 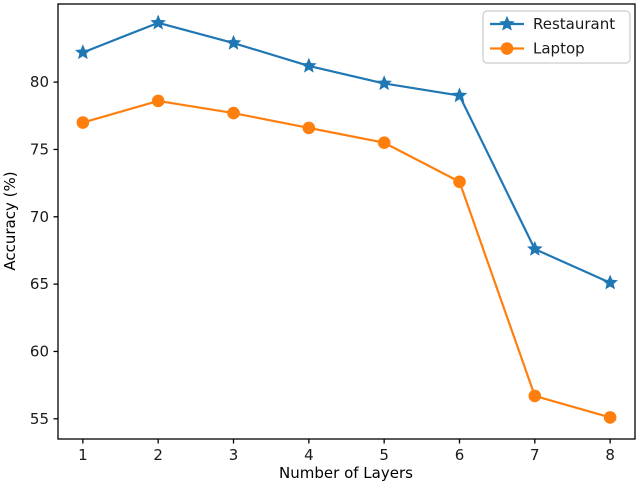 What do you see at coordinates (610, 455) in the screenshot?
I see `x-tick-label: 8` at bounding box center [610, 455].